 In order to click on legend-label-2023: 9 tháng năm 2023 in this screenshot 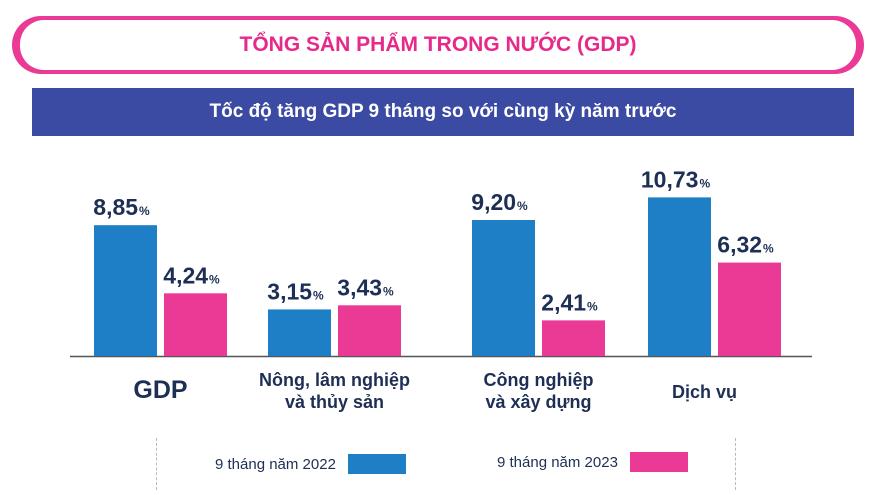, I will do `click(557, 462)`.